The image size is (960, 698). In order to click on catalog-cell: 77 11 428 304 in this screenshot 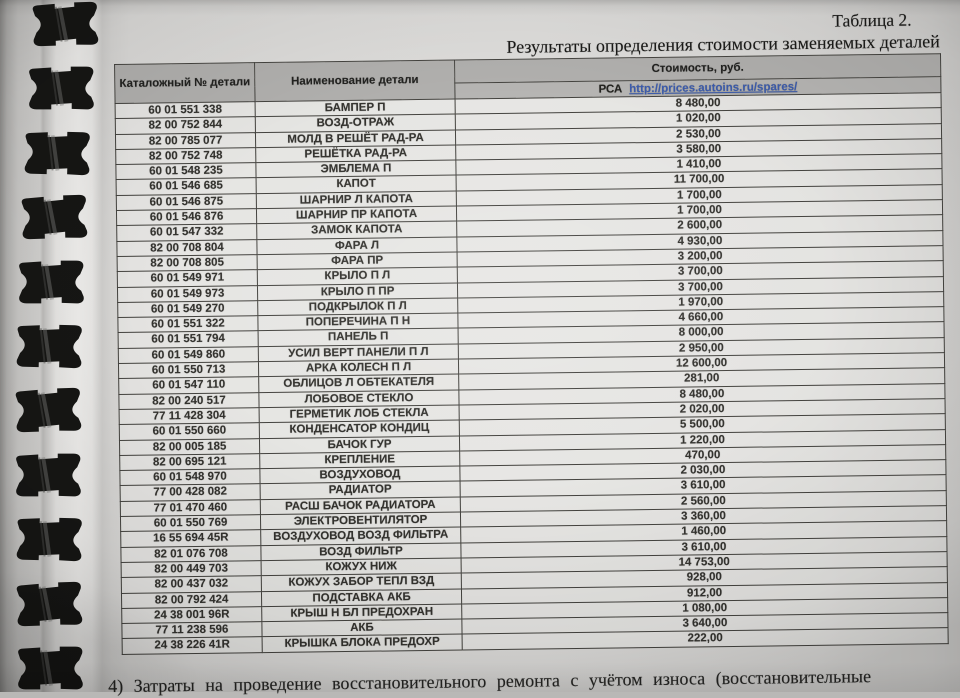, I will do `click(189, 416)`.